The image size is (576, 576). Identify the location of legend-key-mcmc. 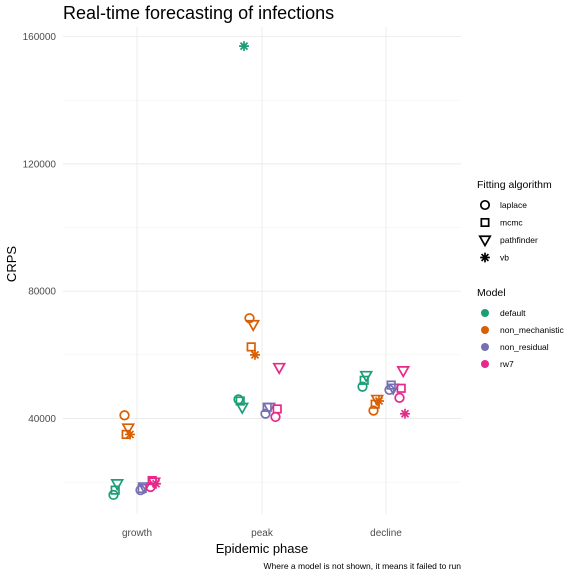
(485, 222).